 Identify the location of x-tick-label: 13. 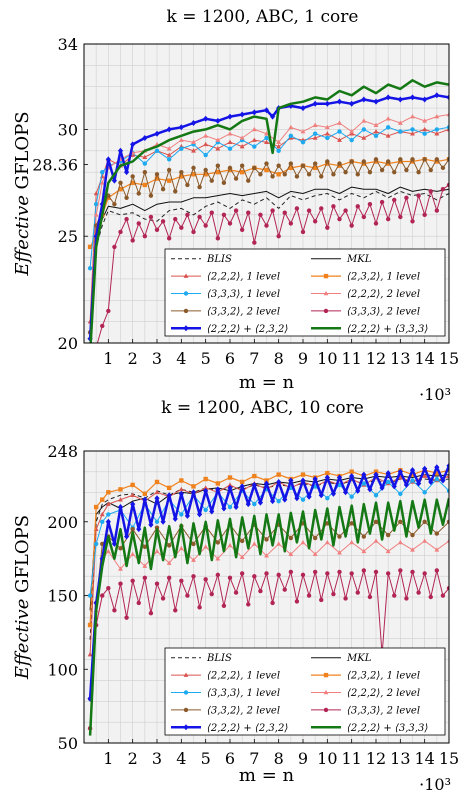
(400, 358).